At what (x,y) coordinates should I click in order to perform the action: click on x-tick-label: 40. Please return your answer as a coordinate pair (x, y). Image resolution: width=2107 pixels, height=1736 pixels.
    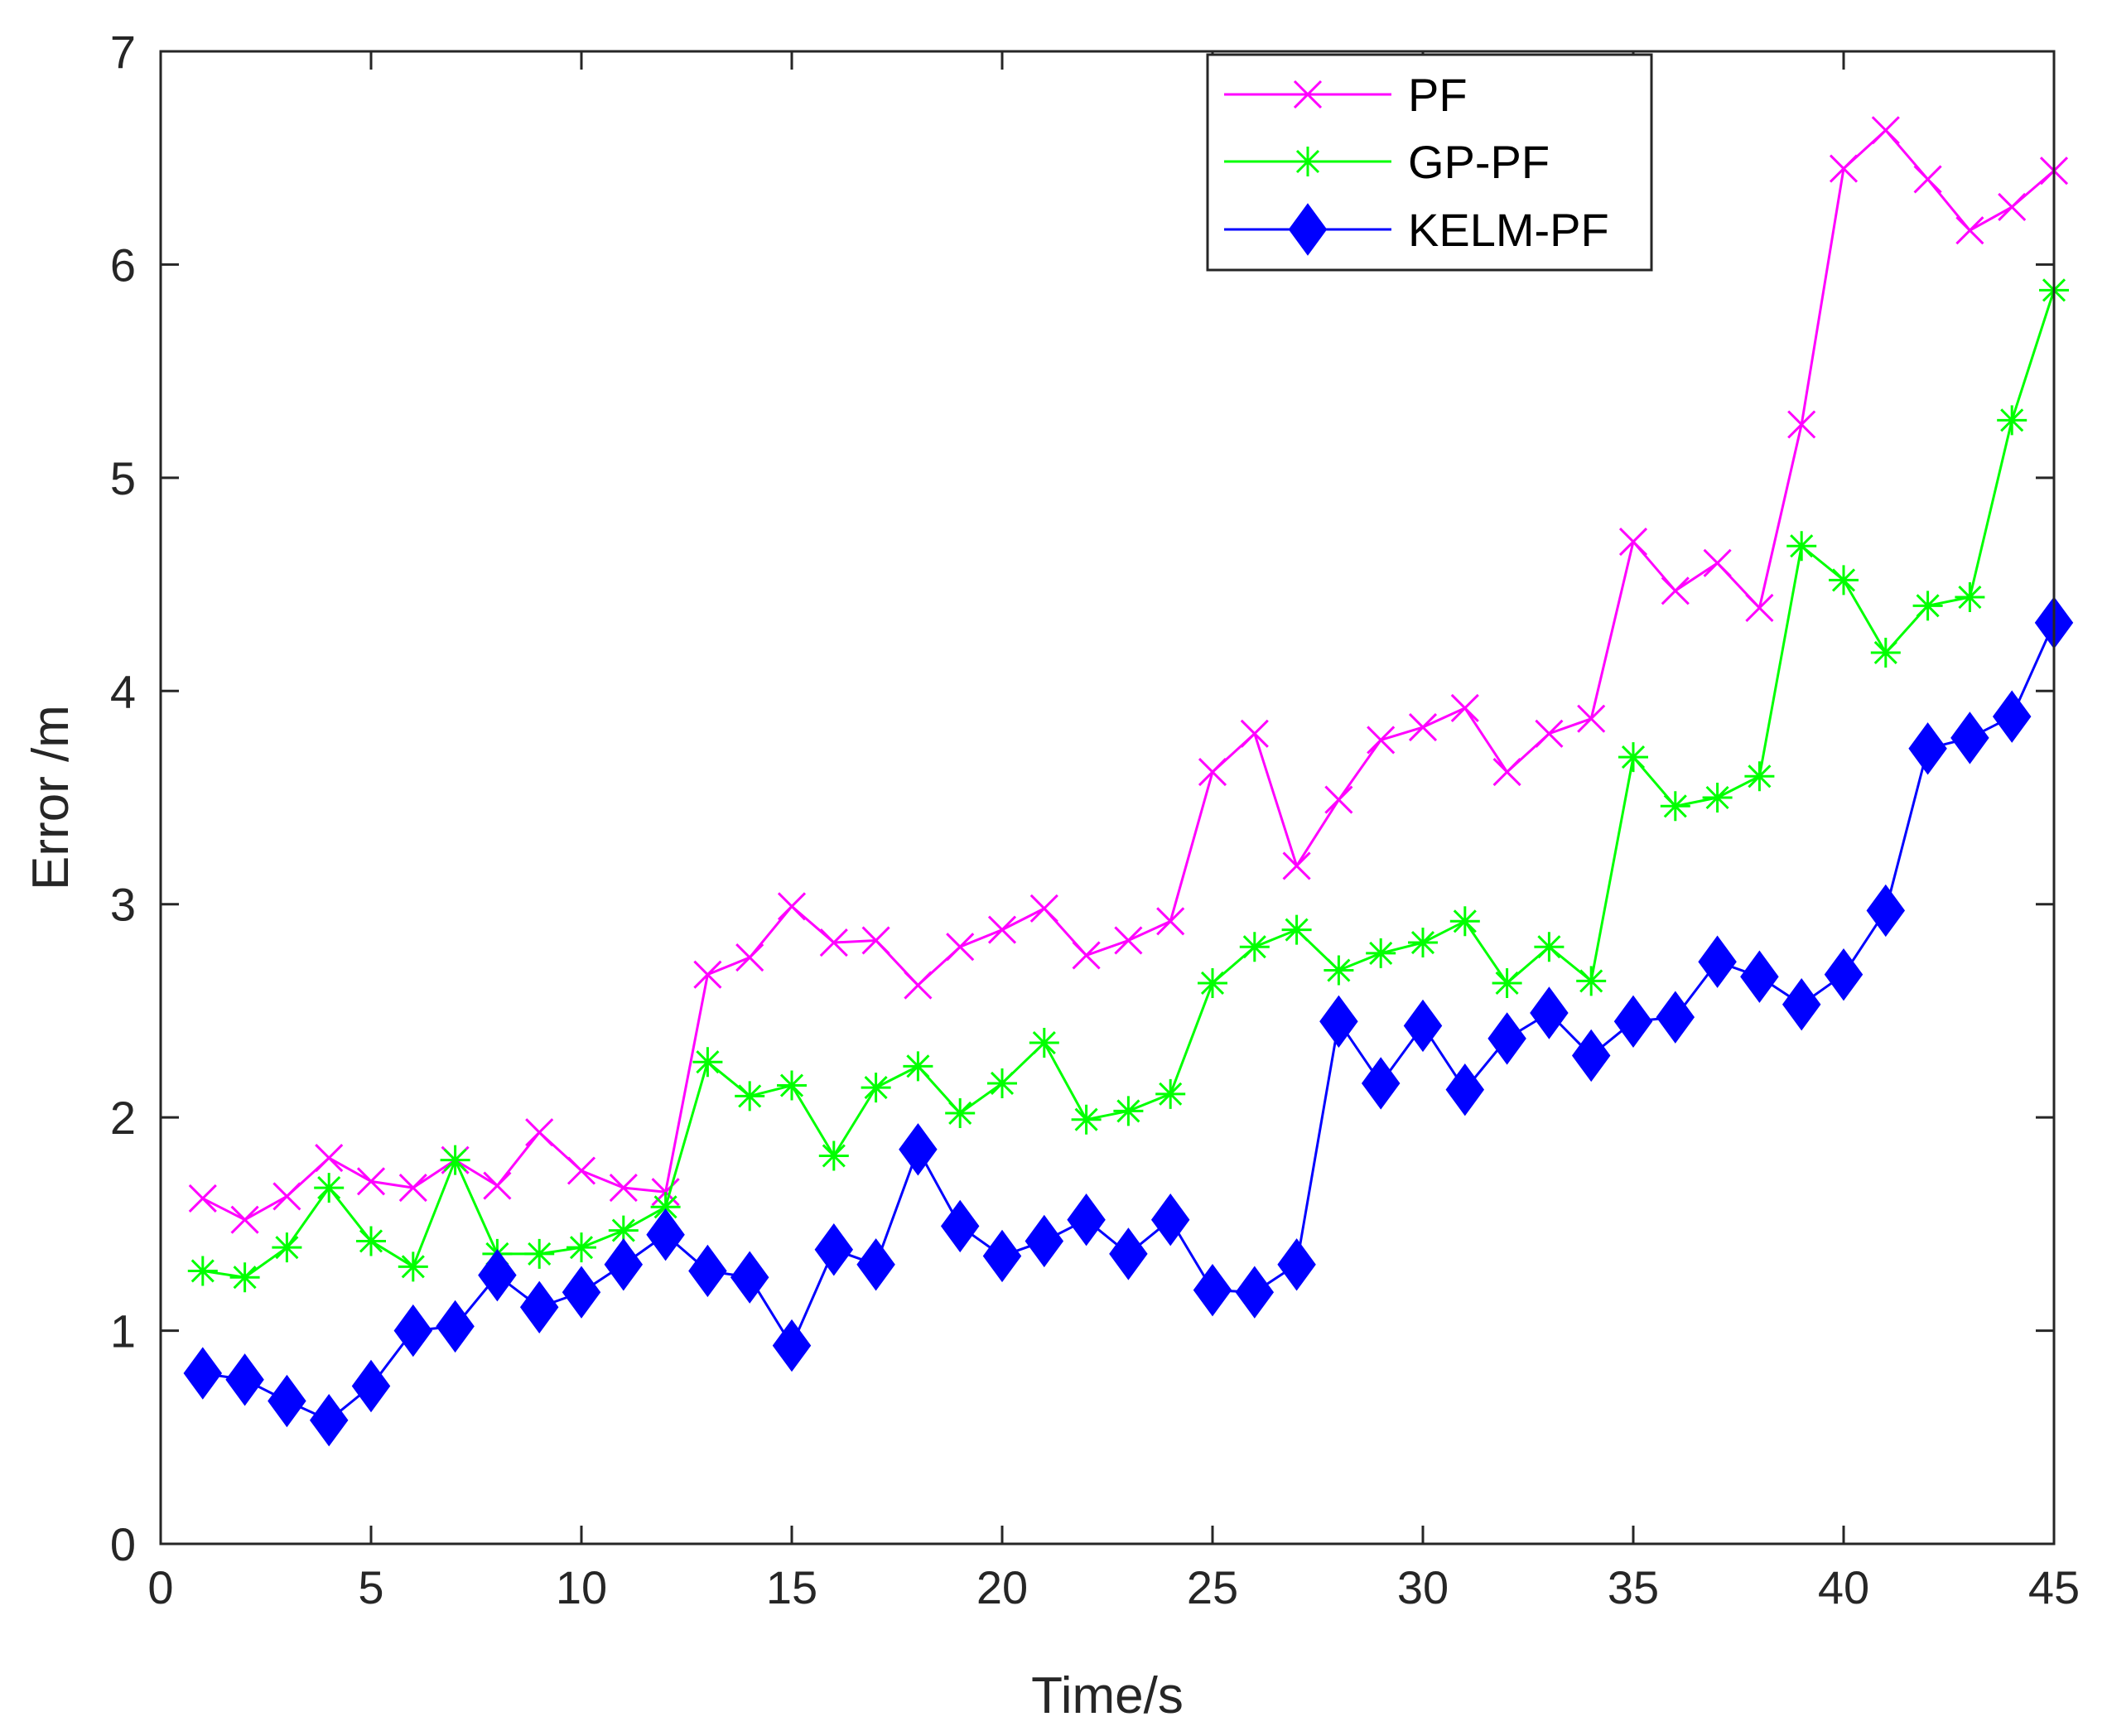
    Looking at the image, I should click on (1843, 1587).